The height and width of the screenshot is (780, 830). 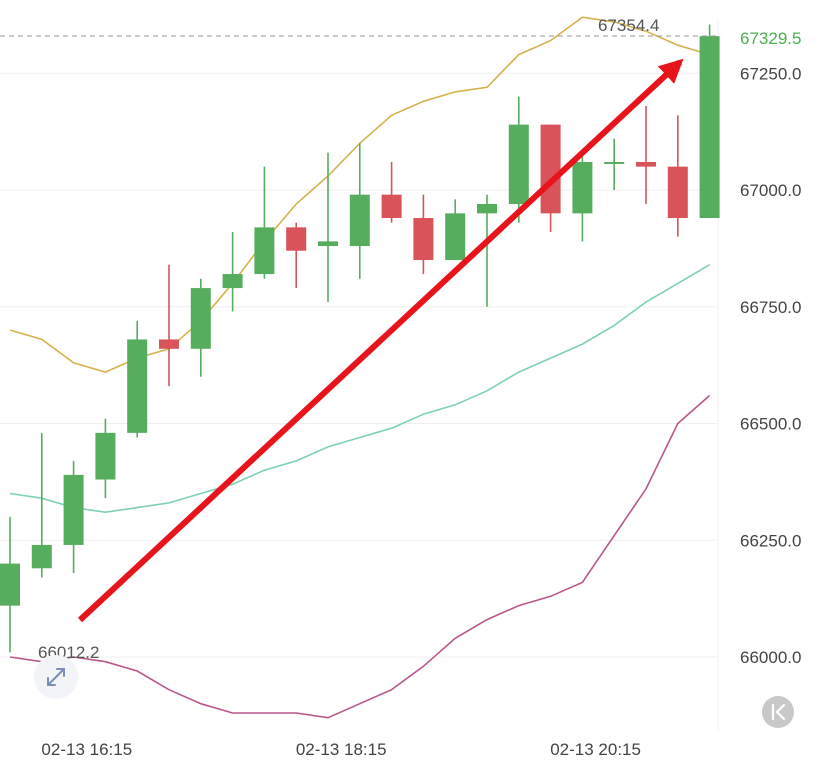 What do you see at coordinates (770, 190) in the screenshot?
I see `y-tick-label: 67000.0` at bounding box center [770, 190].